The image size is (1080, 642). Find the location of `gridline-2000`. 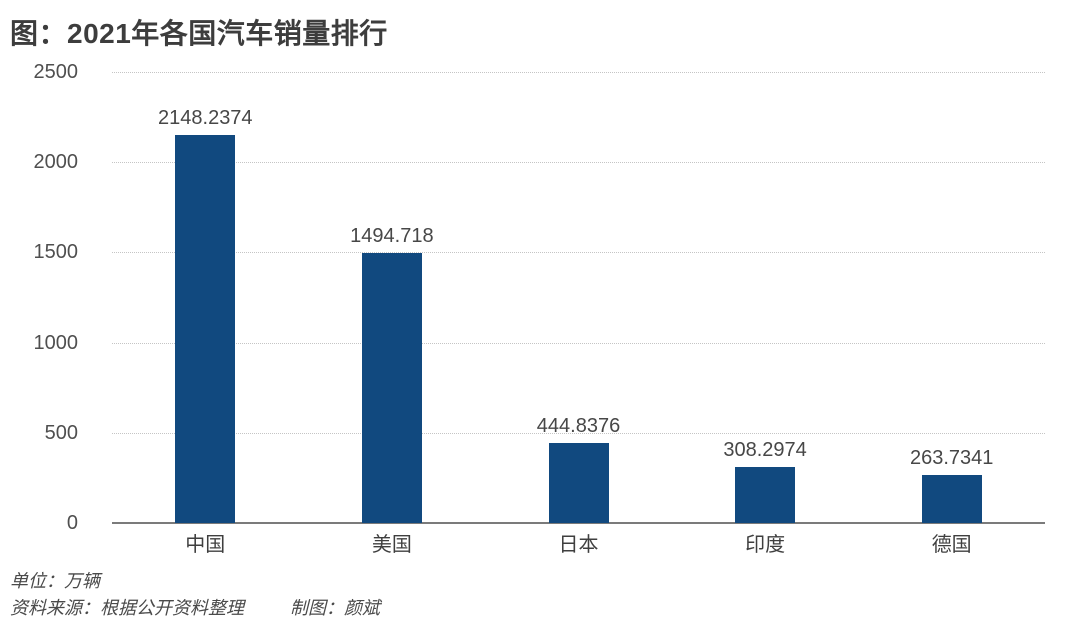

gridline-2000 is located at coordinates (578, 163).